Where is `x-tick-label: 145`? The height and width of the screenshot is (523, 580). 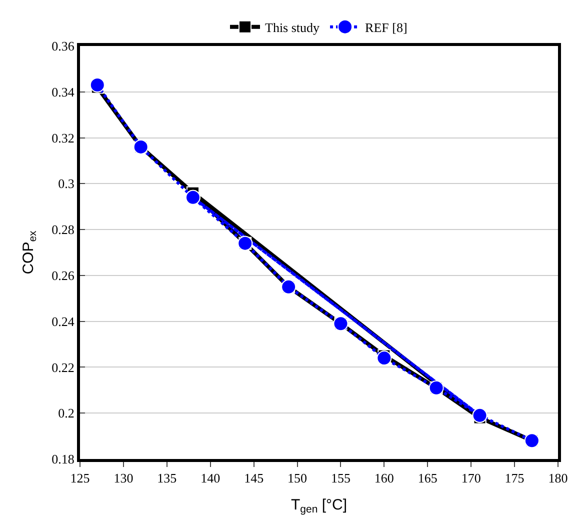
x-tick-label: 145 is located at coordinates (254, 478).